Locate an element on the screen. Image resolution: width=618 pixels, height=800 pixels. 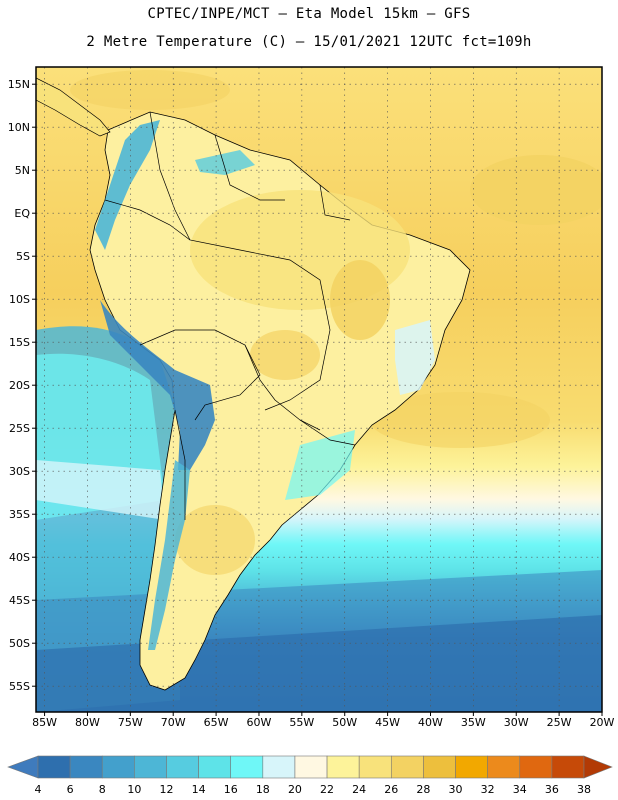
longitude-label: 25W is located at coordinates (559, 722).